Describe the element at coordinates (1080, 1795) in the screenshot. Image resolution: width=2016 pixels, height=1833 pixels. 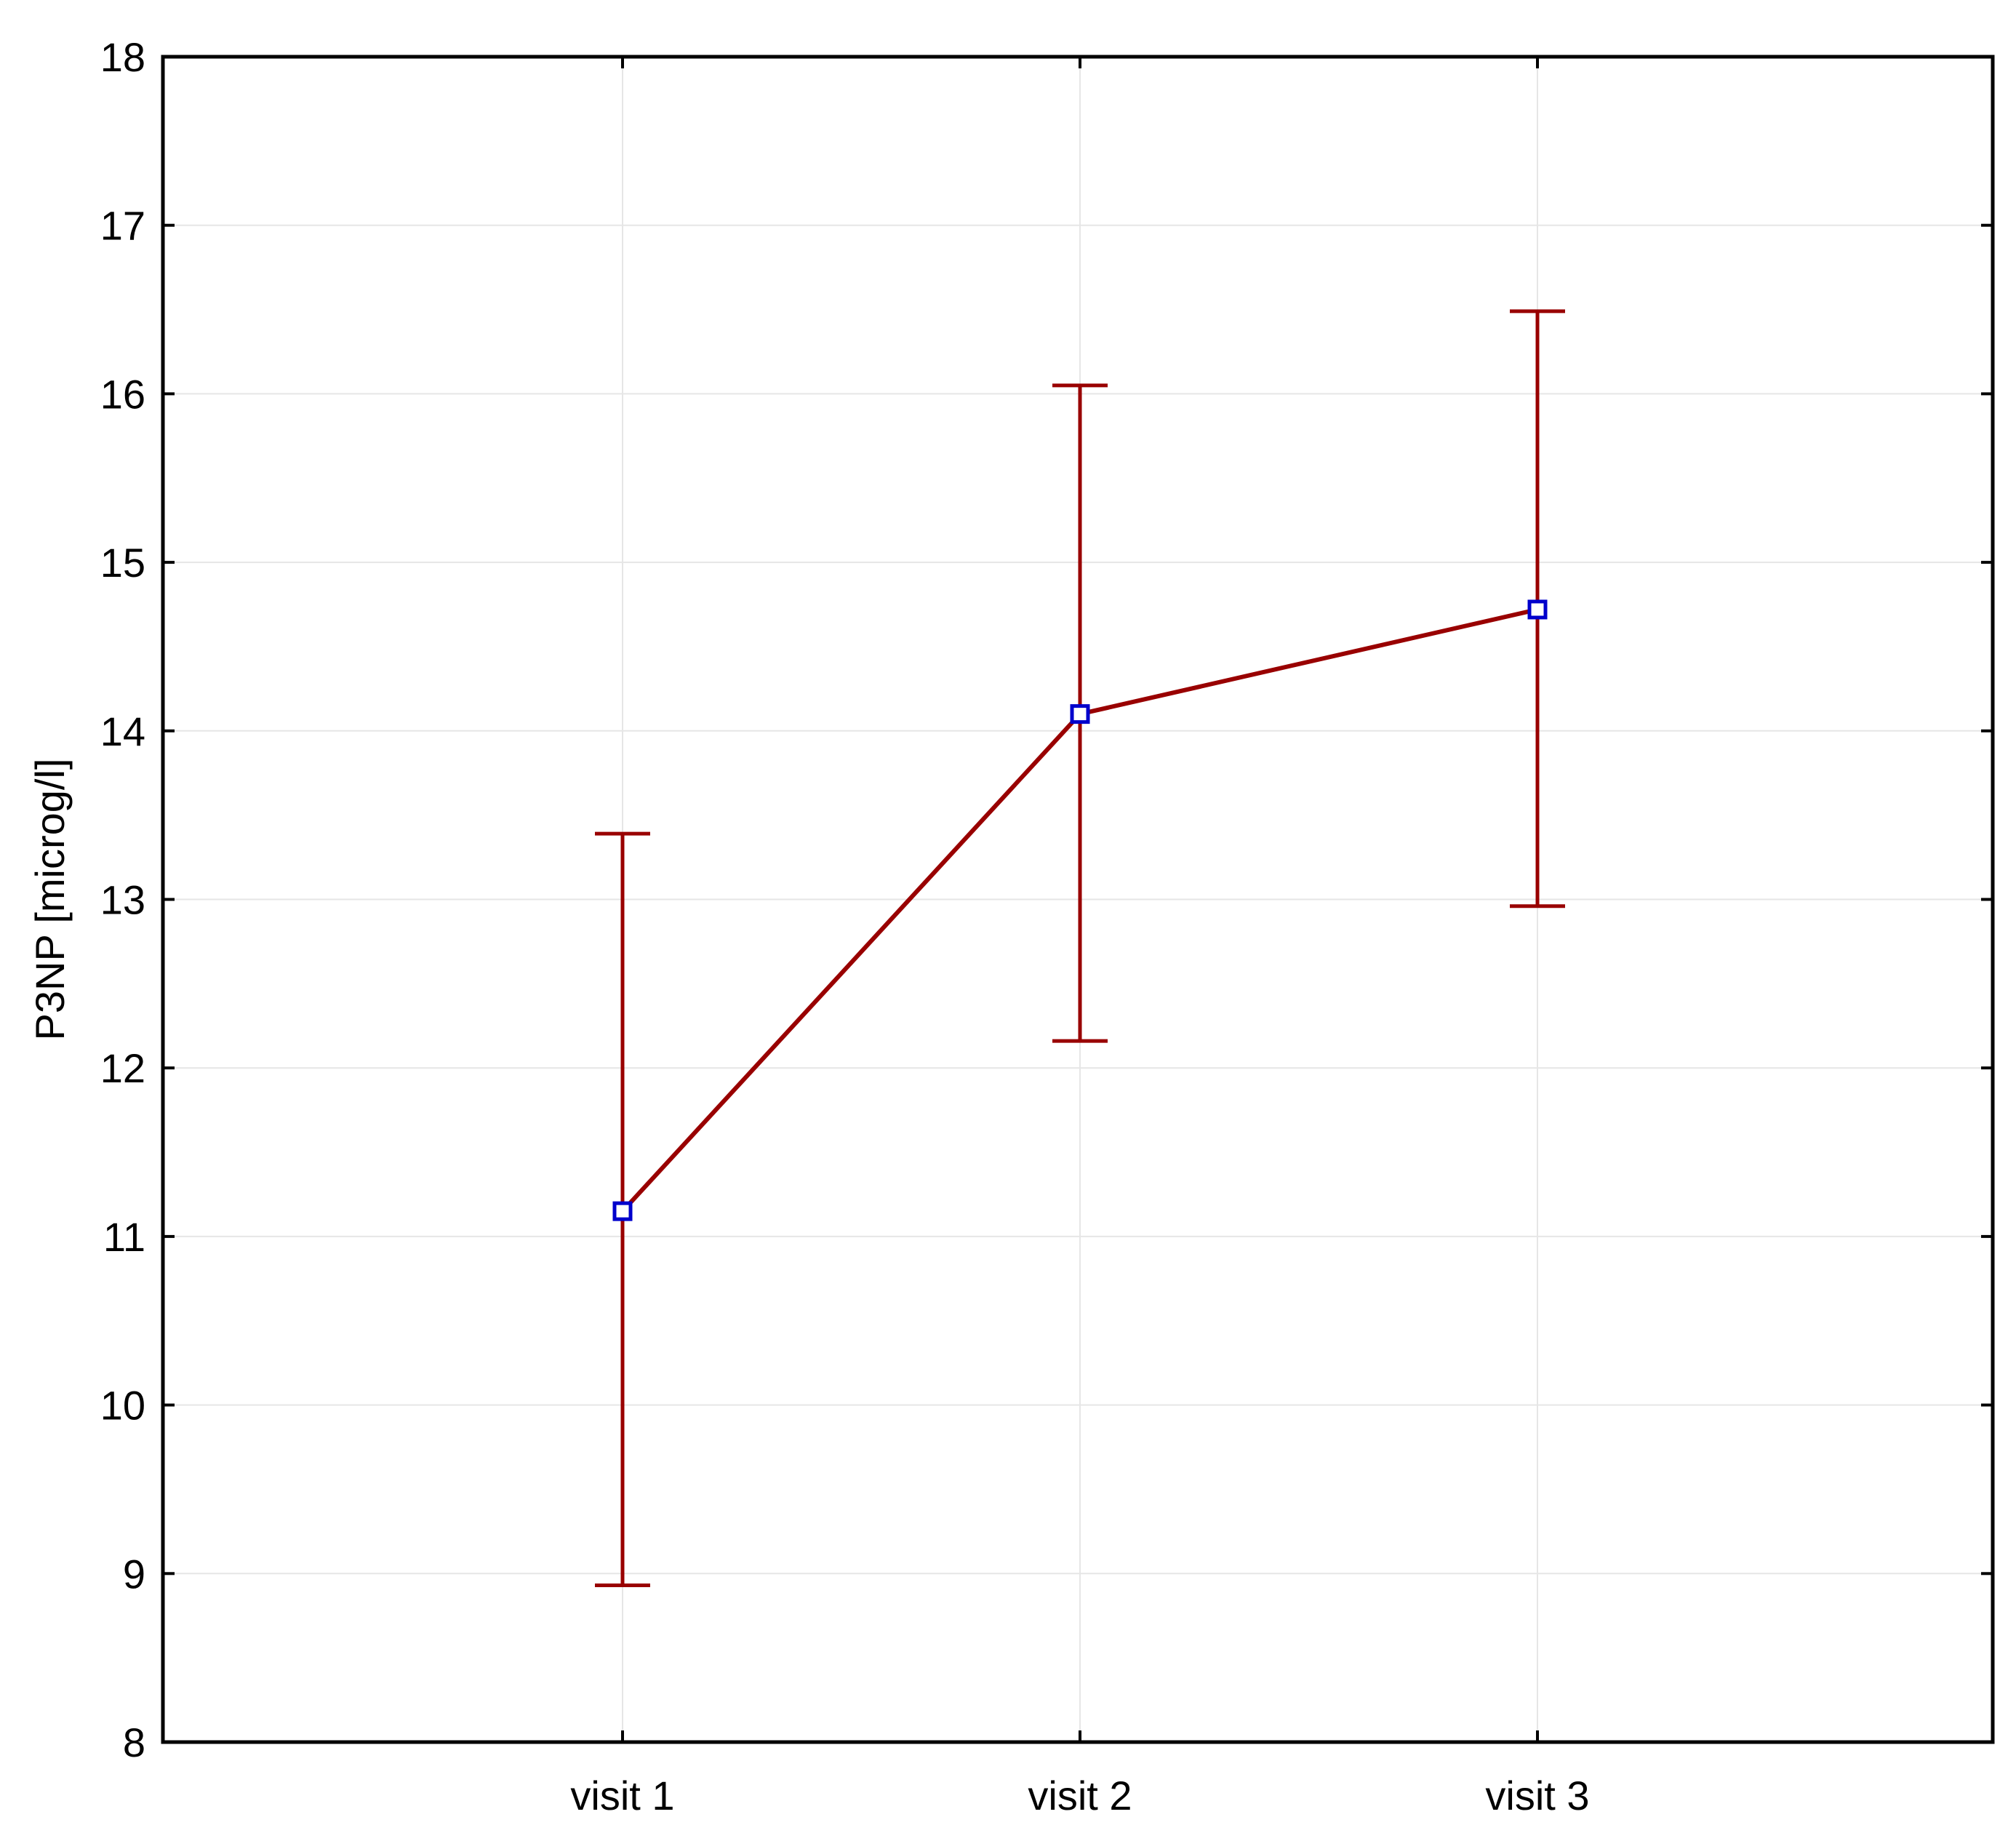
I see `x-tick-label: visit 2` at that location.